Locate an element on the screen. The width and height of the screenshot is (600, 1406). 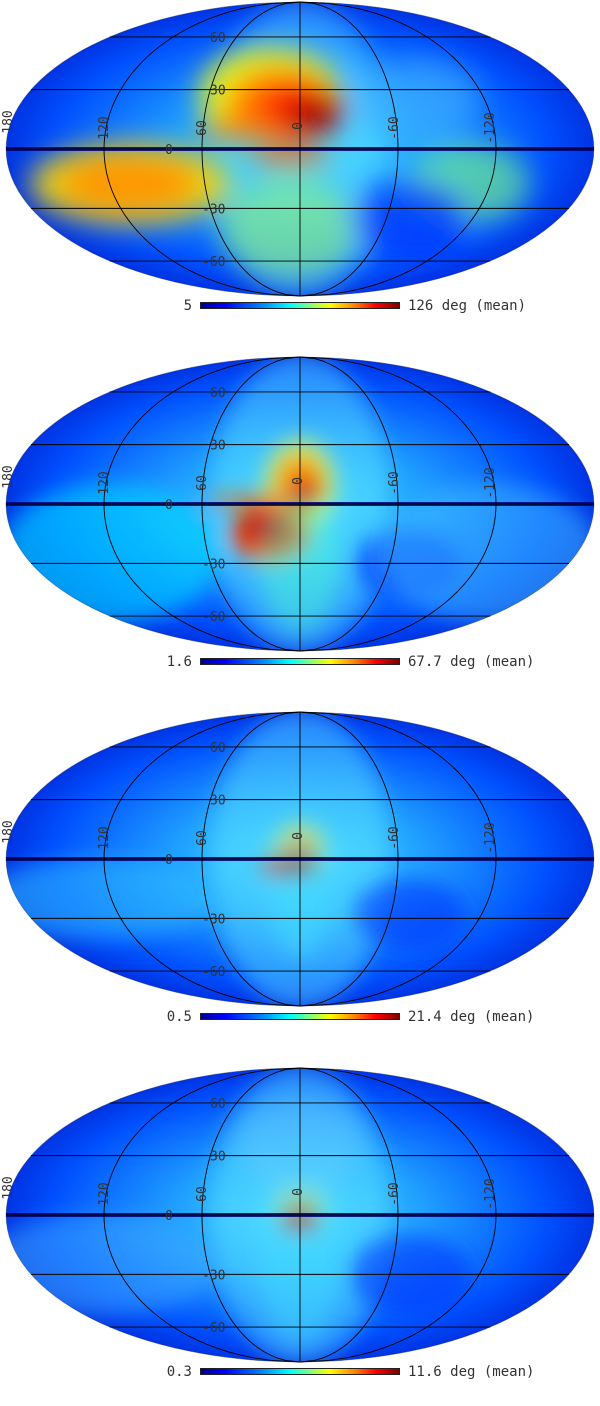
colorbar-4: 0.3 11.6 deg (mean) is located at coordinates (300, 1374).